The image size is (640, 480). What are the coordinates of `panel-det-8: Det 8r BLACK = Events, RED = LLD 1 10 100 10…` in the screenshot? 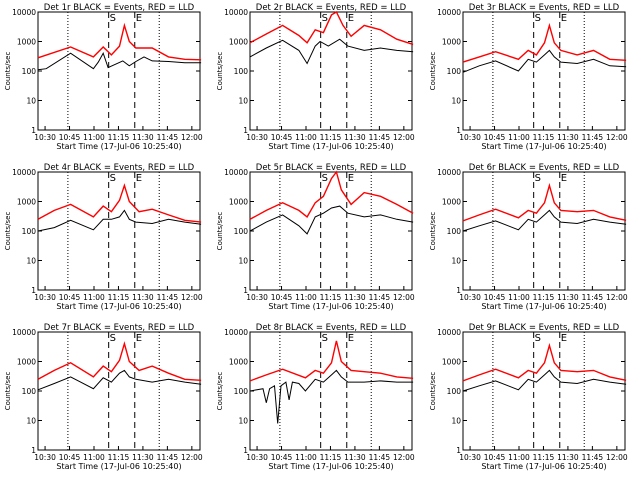 It's located at (315, 397).